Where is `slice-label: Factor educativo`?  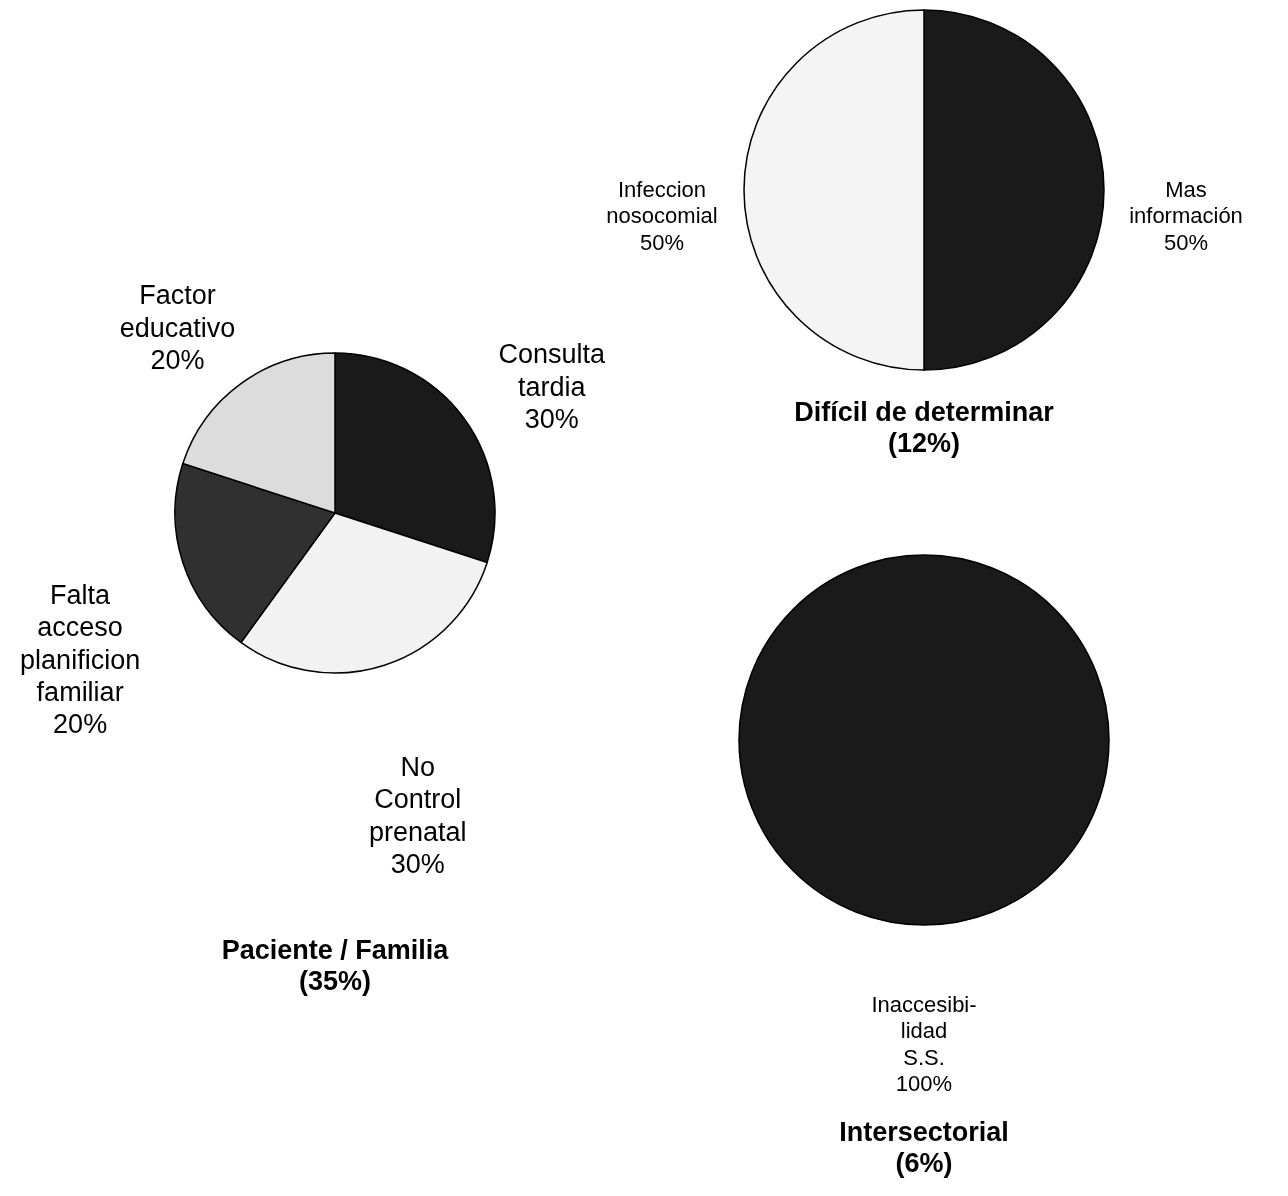
slice-label: Factor educativo is located at coordinates (177, 311).